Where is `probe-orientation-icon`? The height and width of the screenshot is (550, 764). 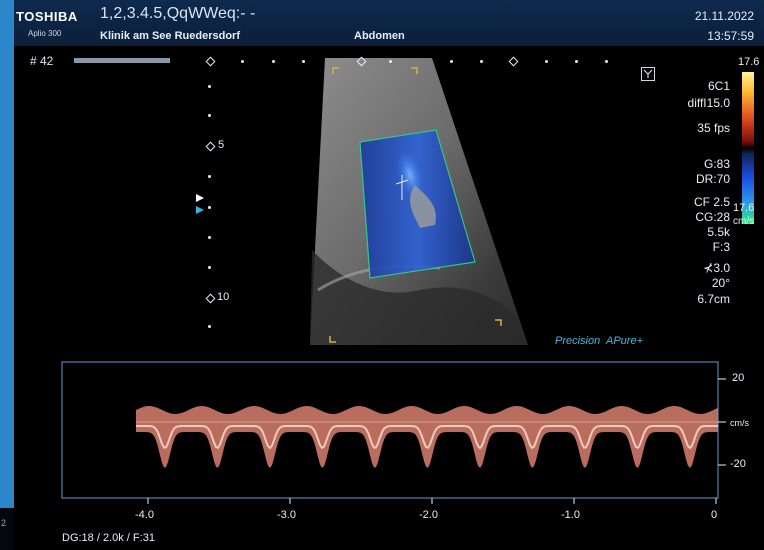 probe-orientation-icon is located at coordinates (648, 74).